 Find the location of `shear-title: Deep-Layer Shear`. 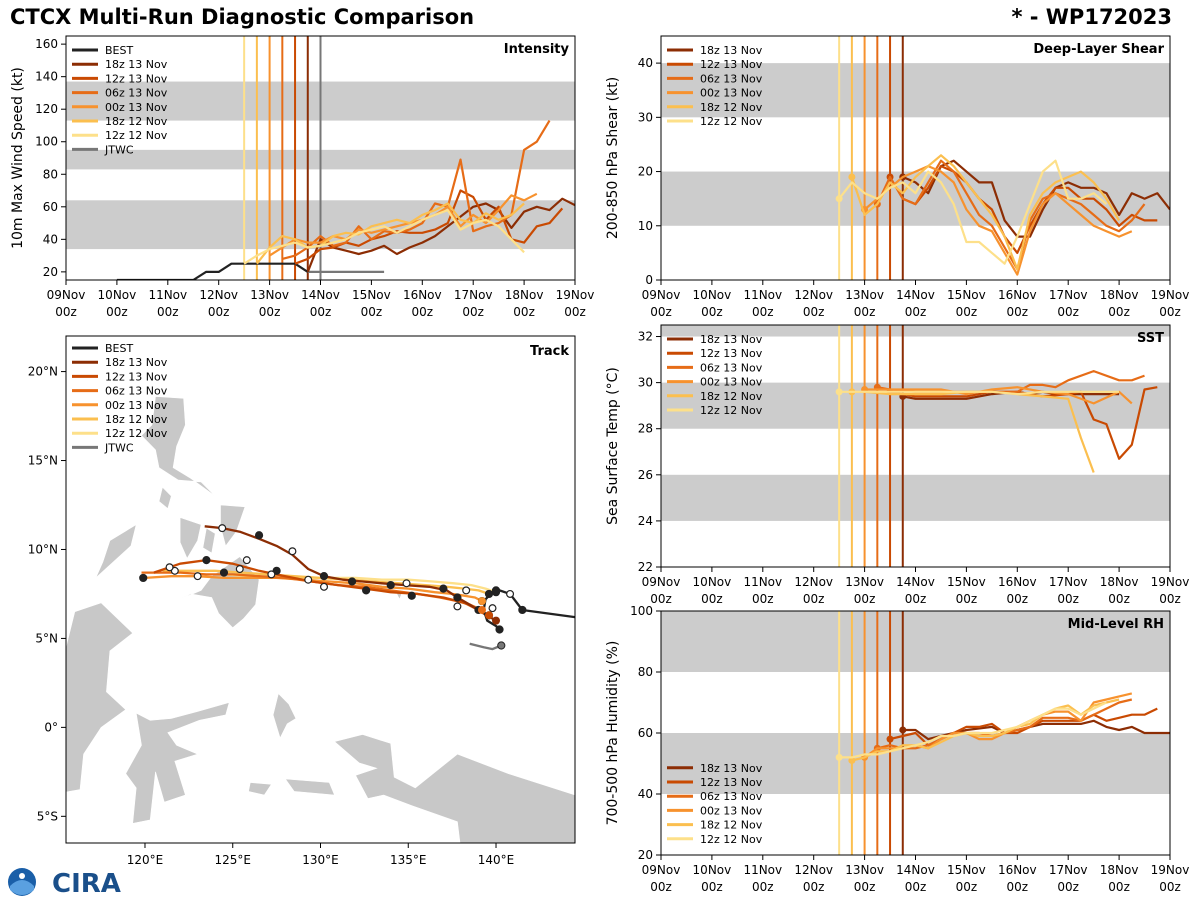

shear-title: Deep-Layer Shear is located at coordinates (1098, 49).